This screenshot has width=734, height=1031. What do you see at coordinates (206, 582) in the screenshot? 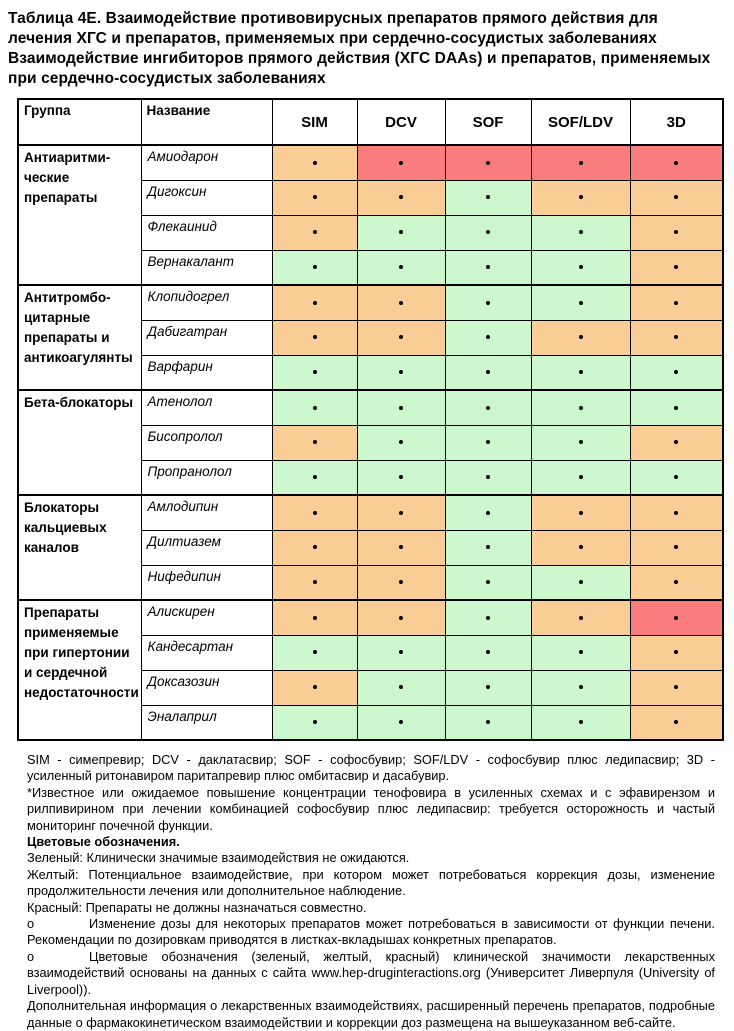
I see `drug-name-cell: Нифедипин` at bounding box center [206, 582].